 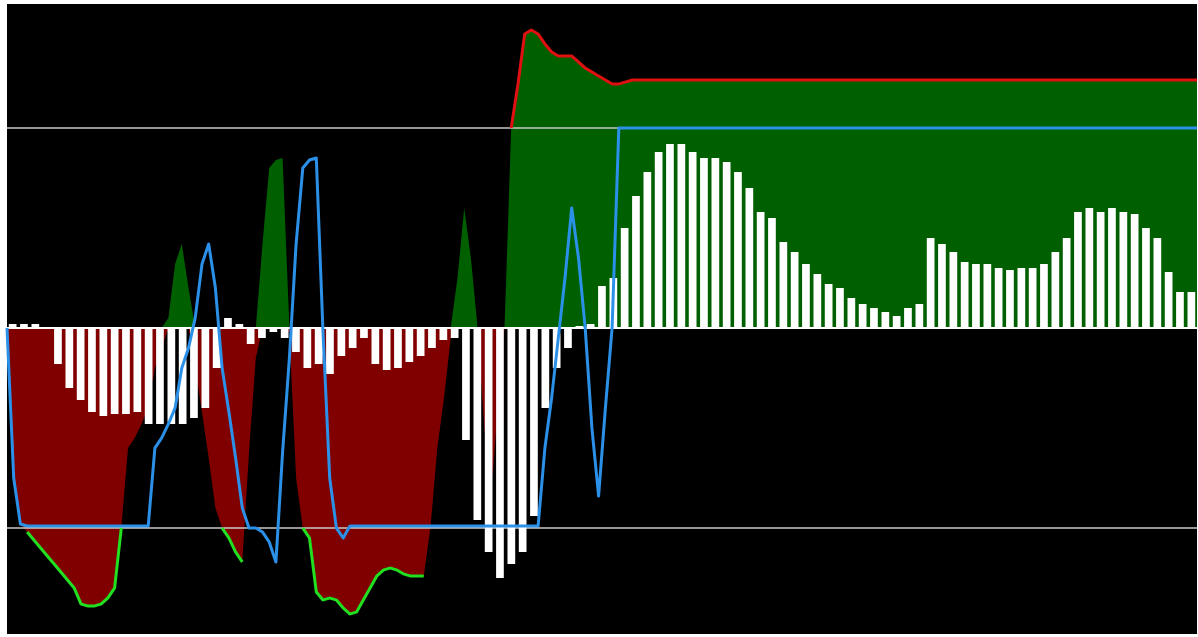 I want to click on overbought-line, so click(x=853, y=78).